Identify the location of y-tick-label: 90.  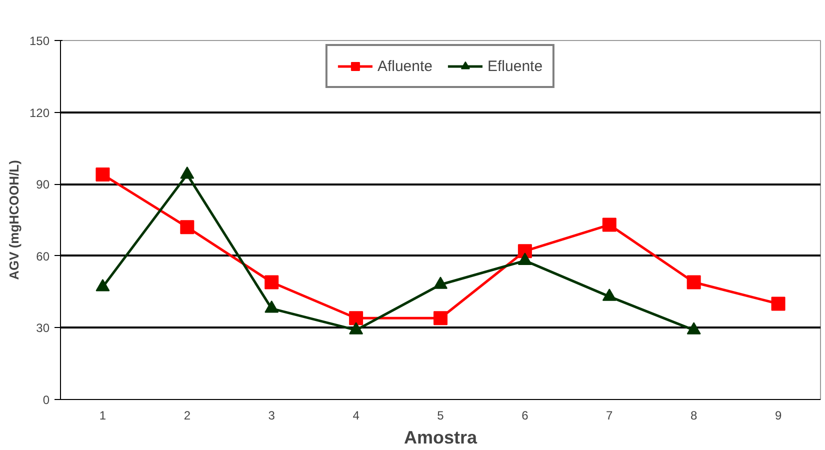
(43, 185).